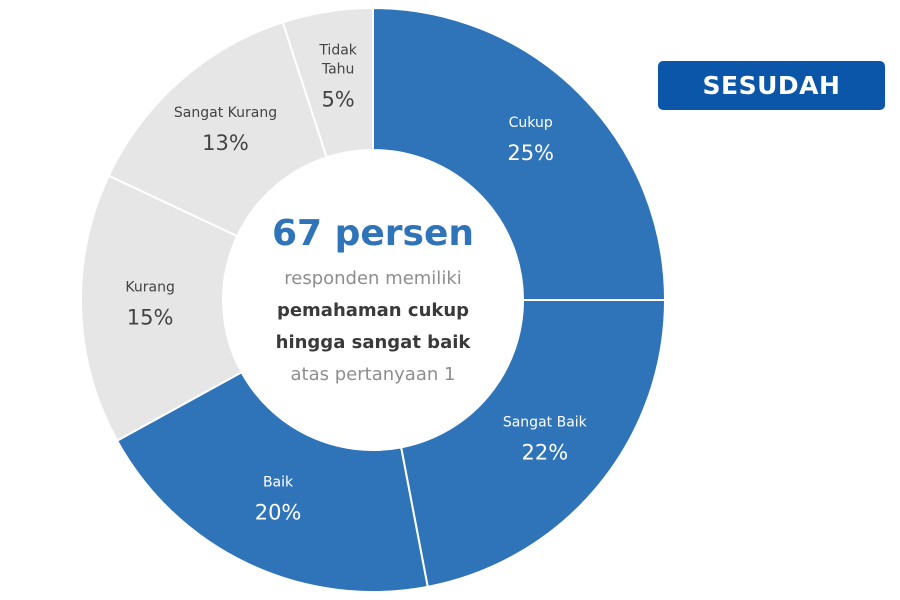 The width and height of the screenshot is (900, 600). What do you see at coordinates (150, 318) in the screenshot?
I see `slice-value-label-kurang: 15%` at bounding box center [150, 318].